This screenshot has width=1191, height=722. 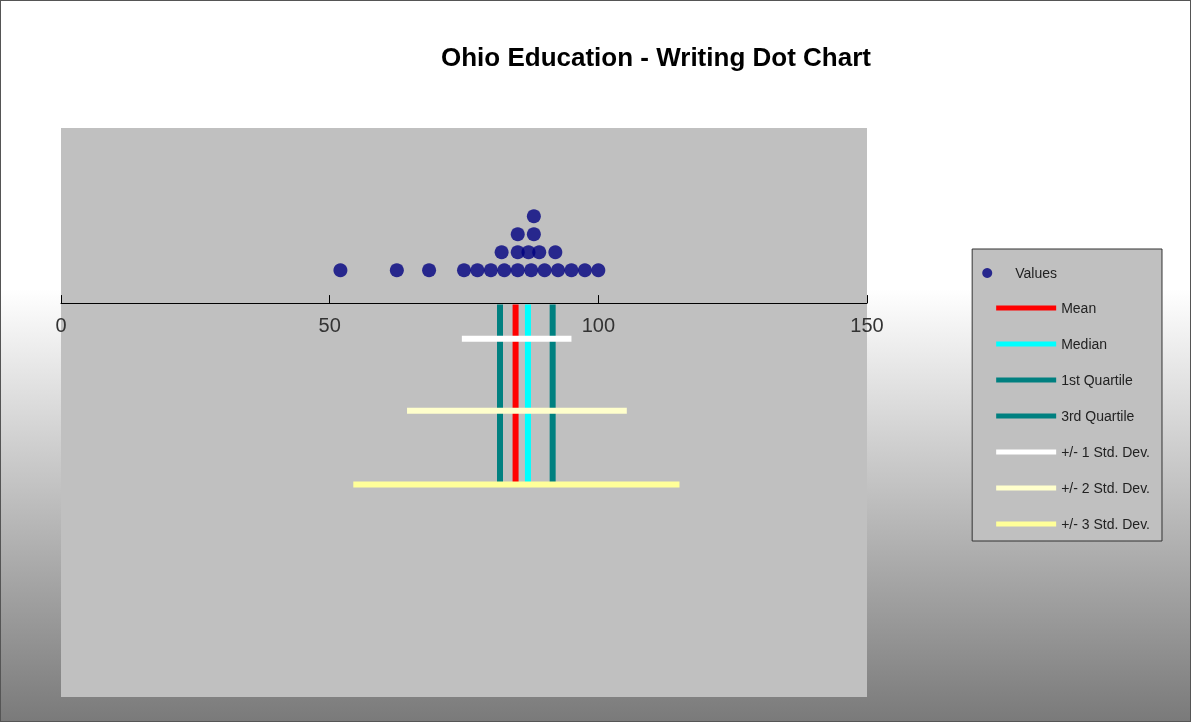 What do you see at coordinates (1098, 416) in the screenshot?
I see `legend-label: 3rd Quartile` at bounding box center [1098, 416].